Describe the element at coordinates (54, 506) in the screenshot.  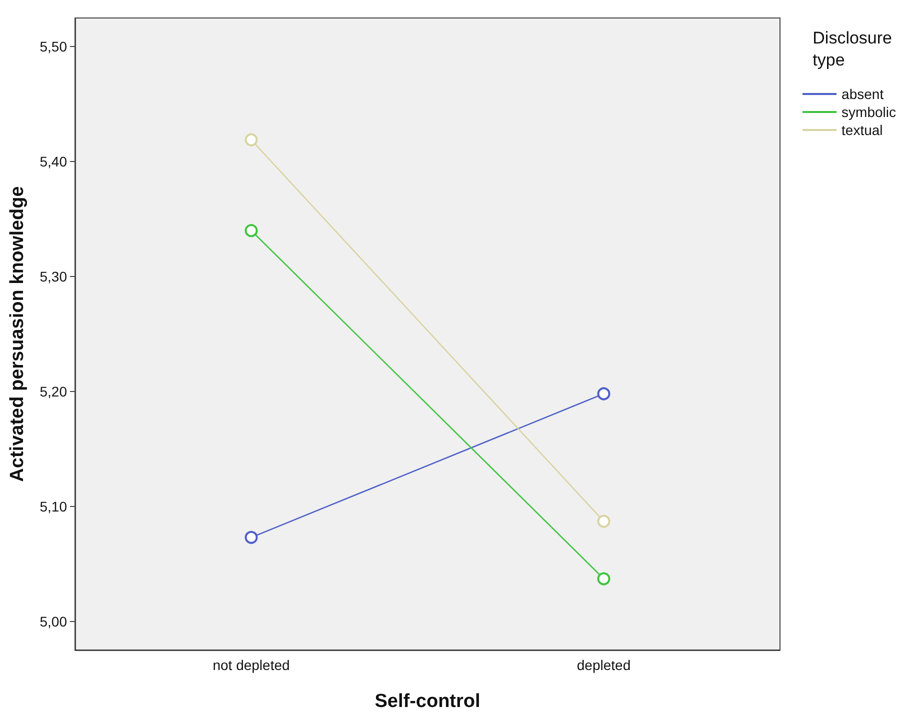
I see `y-tick-label: 5,10` at that location.